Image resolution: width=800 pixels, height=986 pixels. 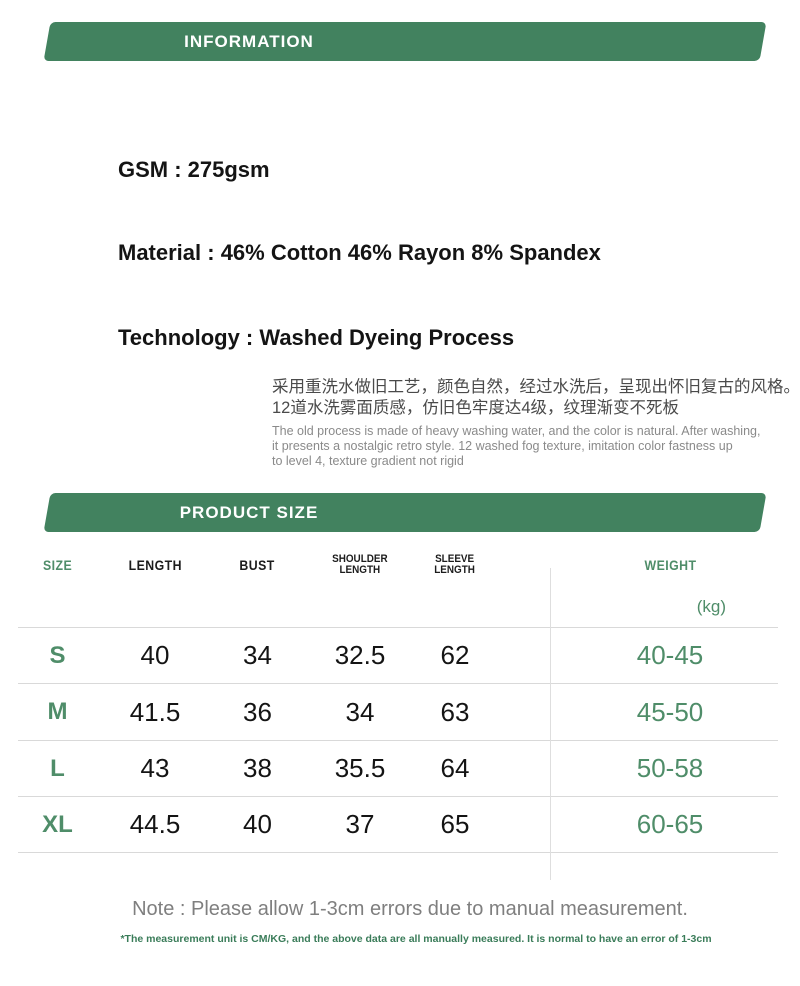 I want to click on description-chinese-line1: 采用重洗水做旧工艺，颜色自然，经过水洗后，呈现出怀旧复古的风格。, so click(x=536, y=387).